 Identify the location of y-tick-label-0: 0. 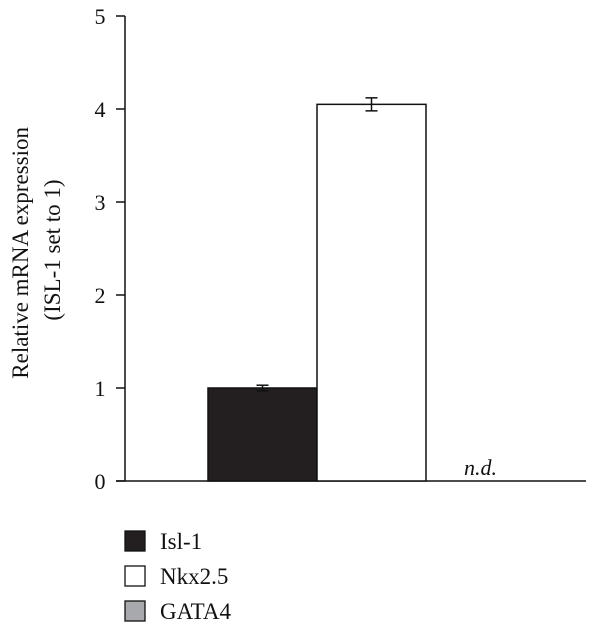
(100, 481).